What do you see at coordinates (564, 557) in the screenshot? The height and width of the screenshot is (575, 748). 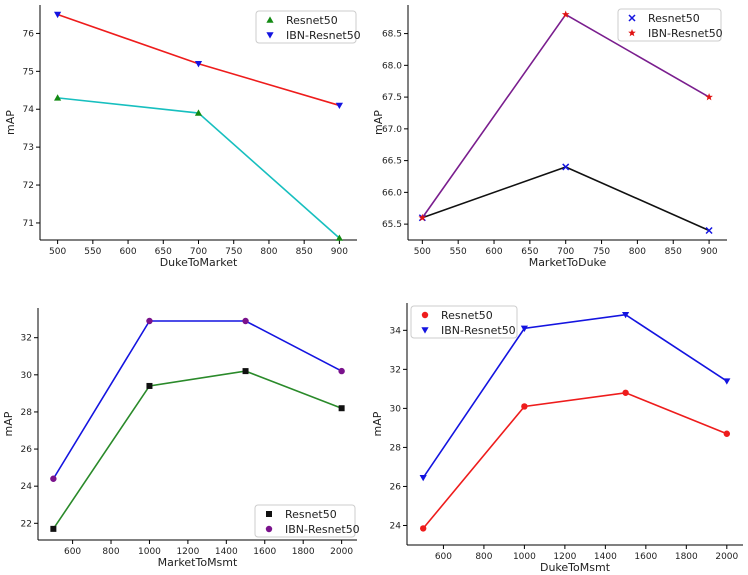 I see `x-tick-label: 1200` at bounding box center [564, 557].